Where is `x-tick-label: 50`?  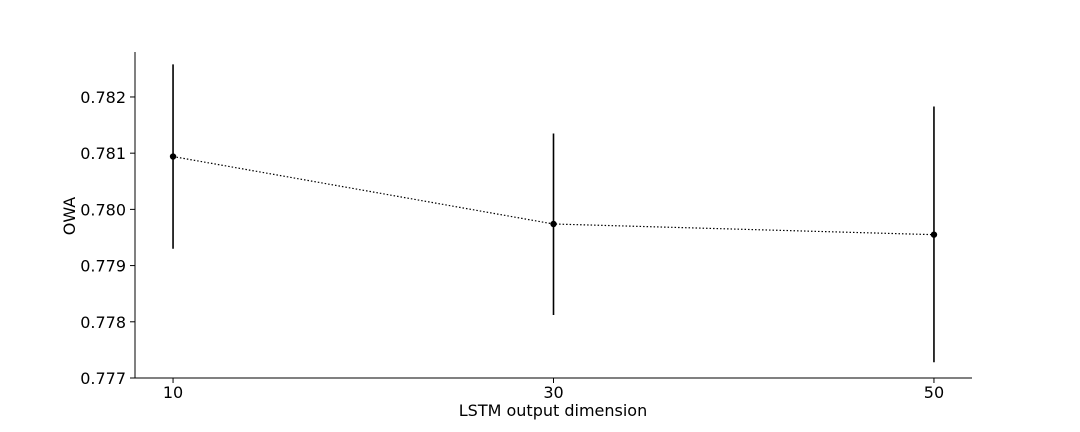
x-tick-label: 50 is located at coordinates (934, 392).